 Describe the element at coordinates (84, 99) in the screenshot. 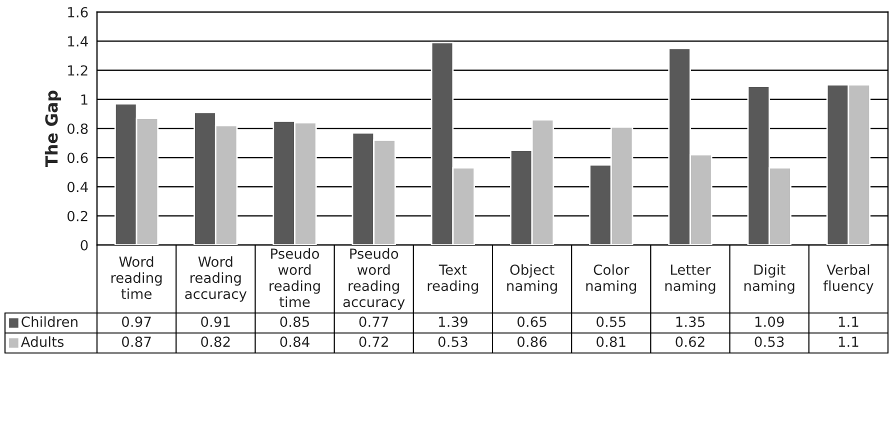

I see `y-tick-label: 1` at that location.